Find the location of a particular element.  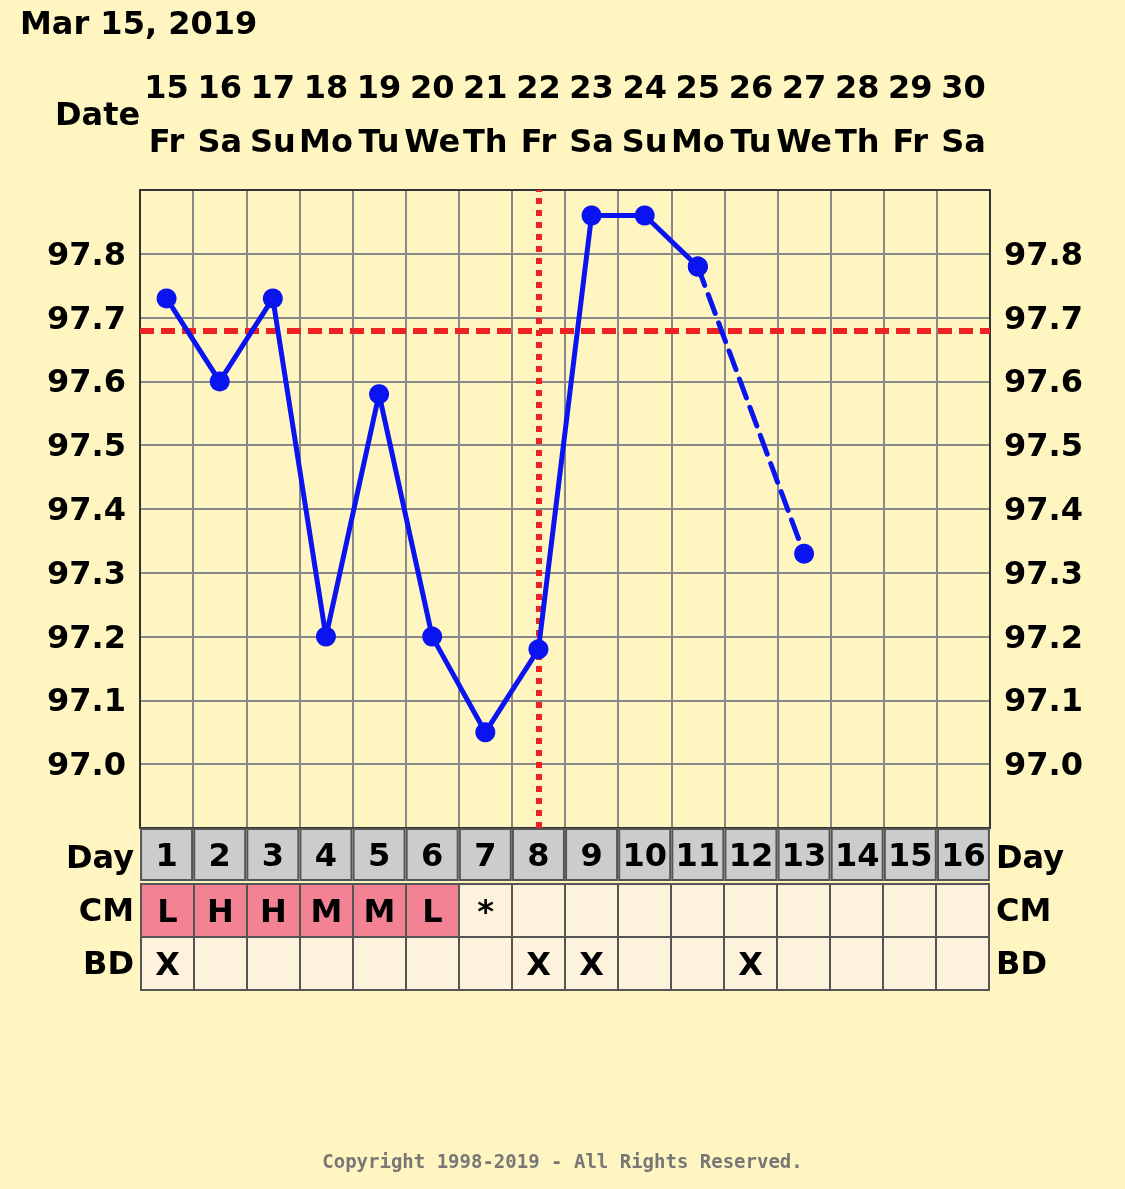

x2-tick-label: 11 is located at coordinates (698, 854).